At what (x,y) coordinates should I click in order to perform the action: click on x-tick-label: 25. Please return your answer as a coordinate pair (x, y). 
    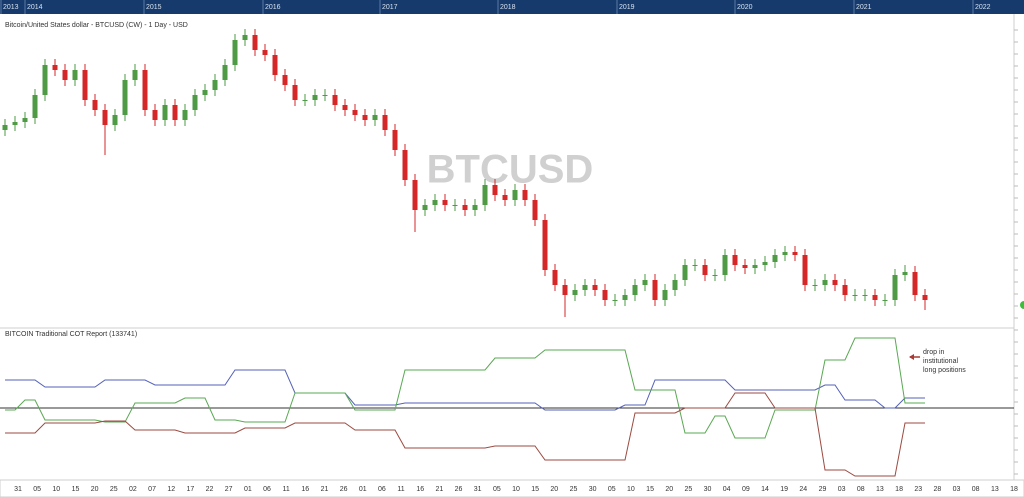
    Looking at the image, I should click on (688, 489).